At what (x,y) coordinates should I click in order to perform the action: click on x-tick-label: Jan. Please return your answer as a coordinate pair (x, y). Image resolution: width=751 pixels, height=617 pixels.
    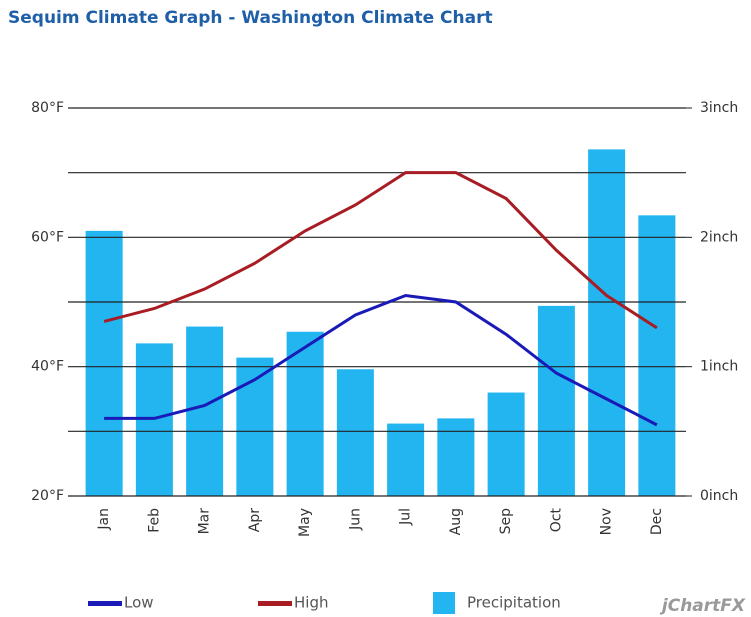
    Looking at the image, I should click on (104, 519).